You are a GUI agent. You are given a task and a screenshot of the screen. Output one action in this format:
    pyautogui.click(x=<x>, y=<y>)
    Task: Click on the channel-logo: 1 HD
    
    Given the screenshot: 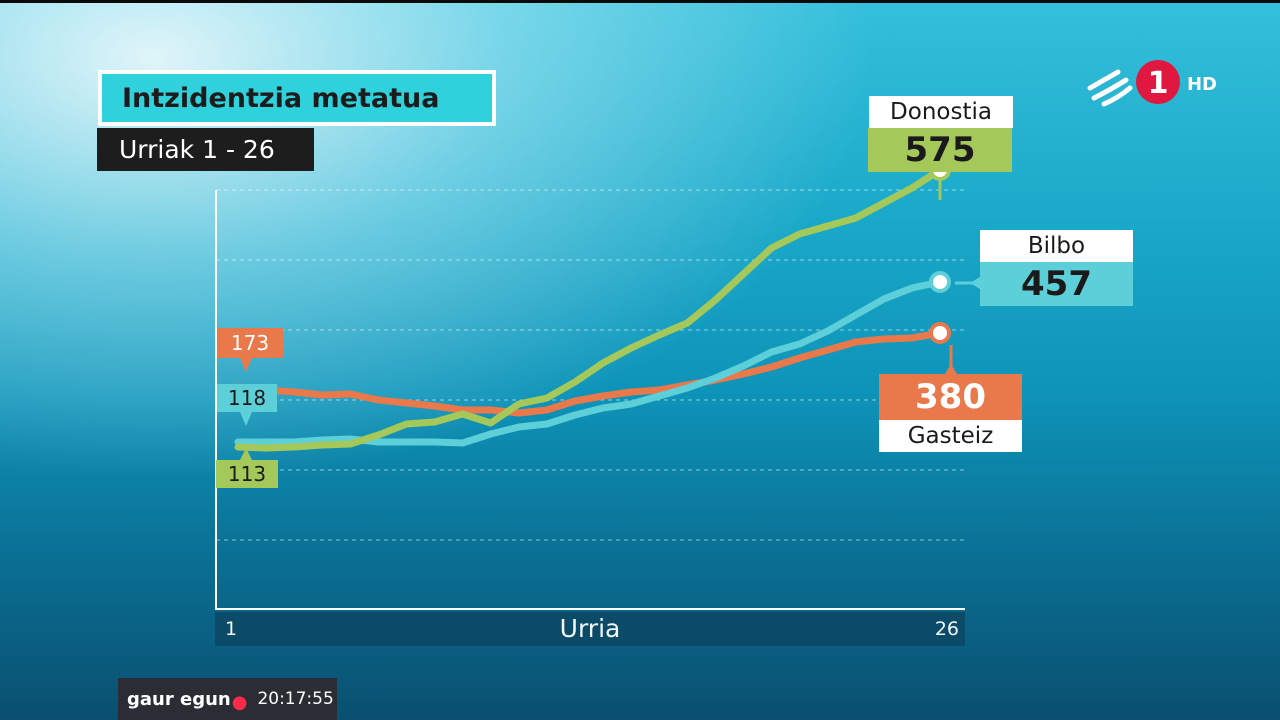 What is the action you would take?
    pyautogui.click(x=1152, y=83)
    